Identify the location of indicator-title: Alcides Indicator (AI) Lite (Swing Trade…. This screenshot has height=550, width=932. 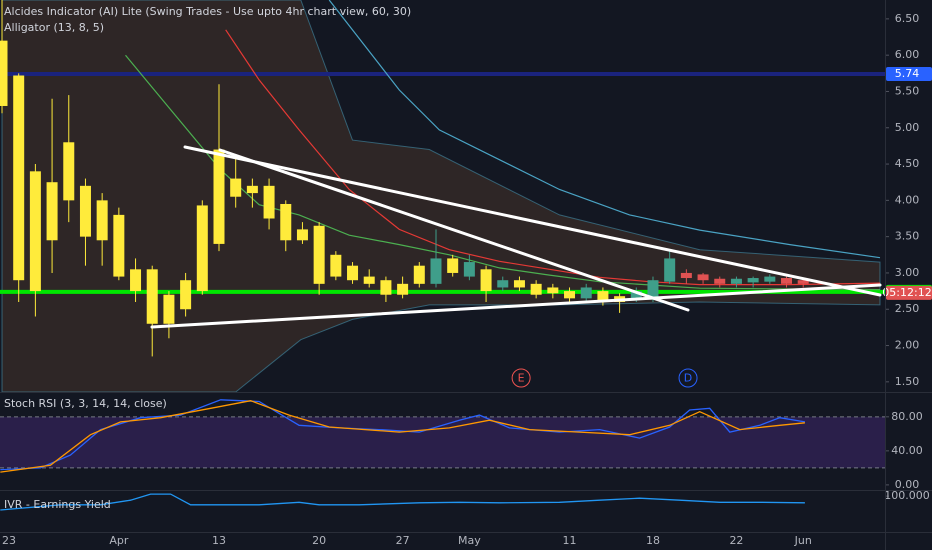
(207, 11).